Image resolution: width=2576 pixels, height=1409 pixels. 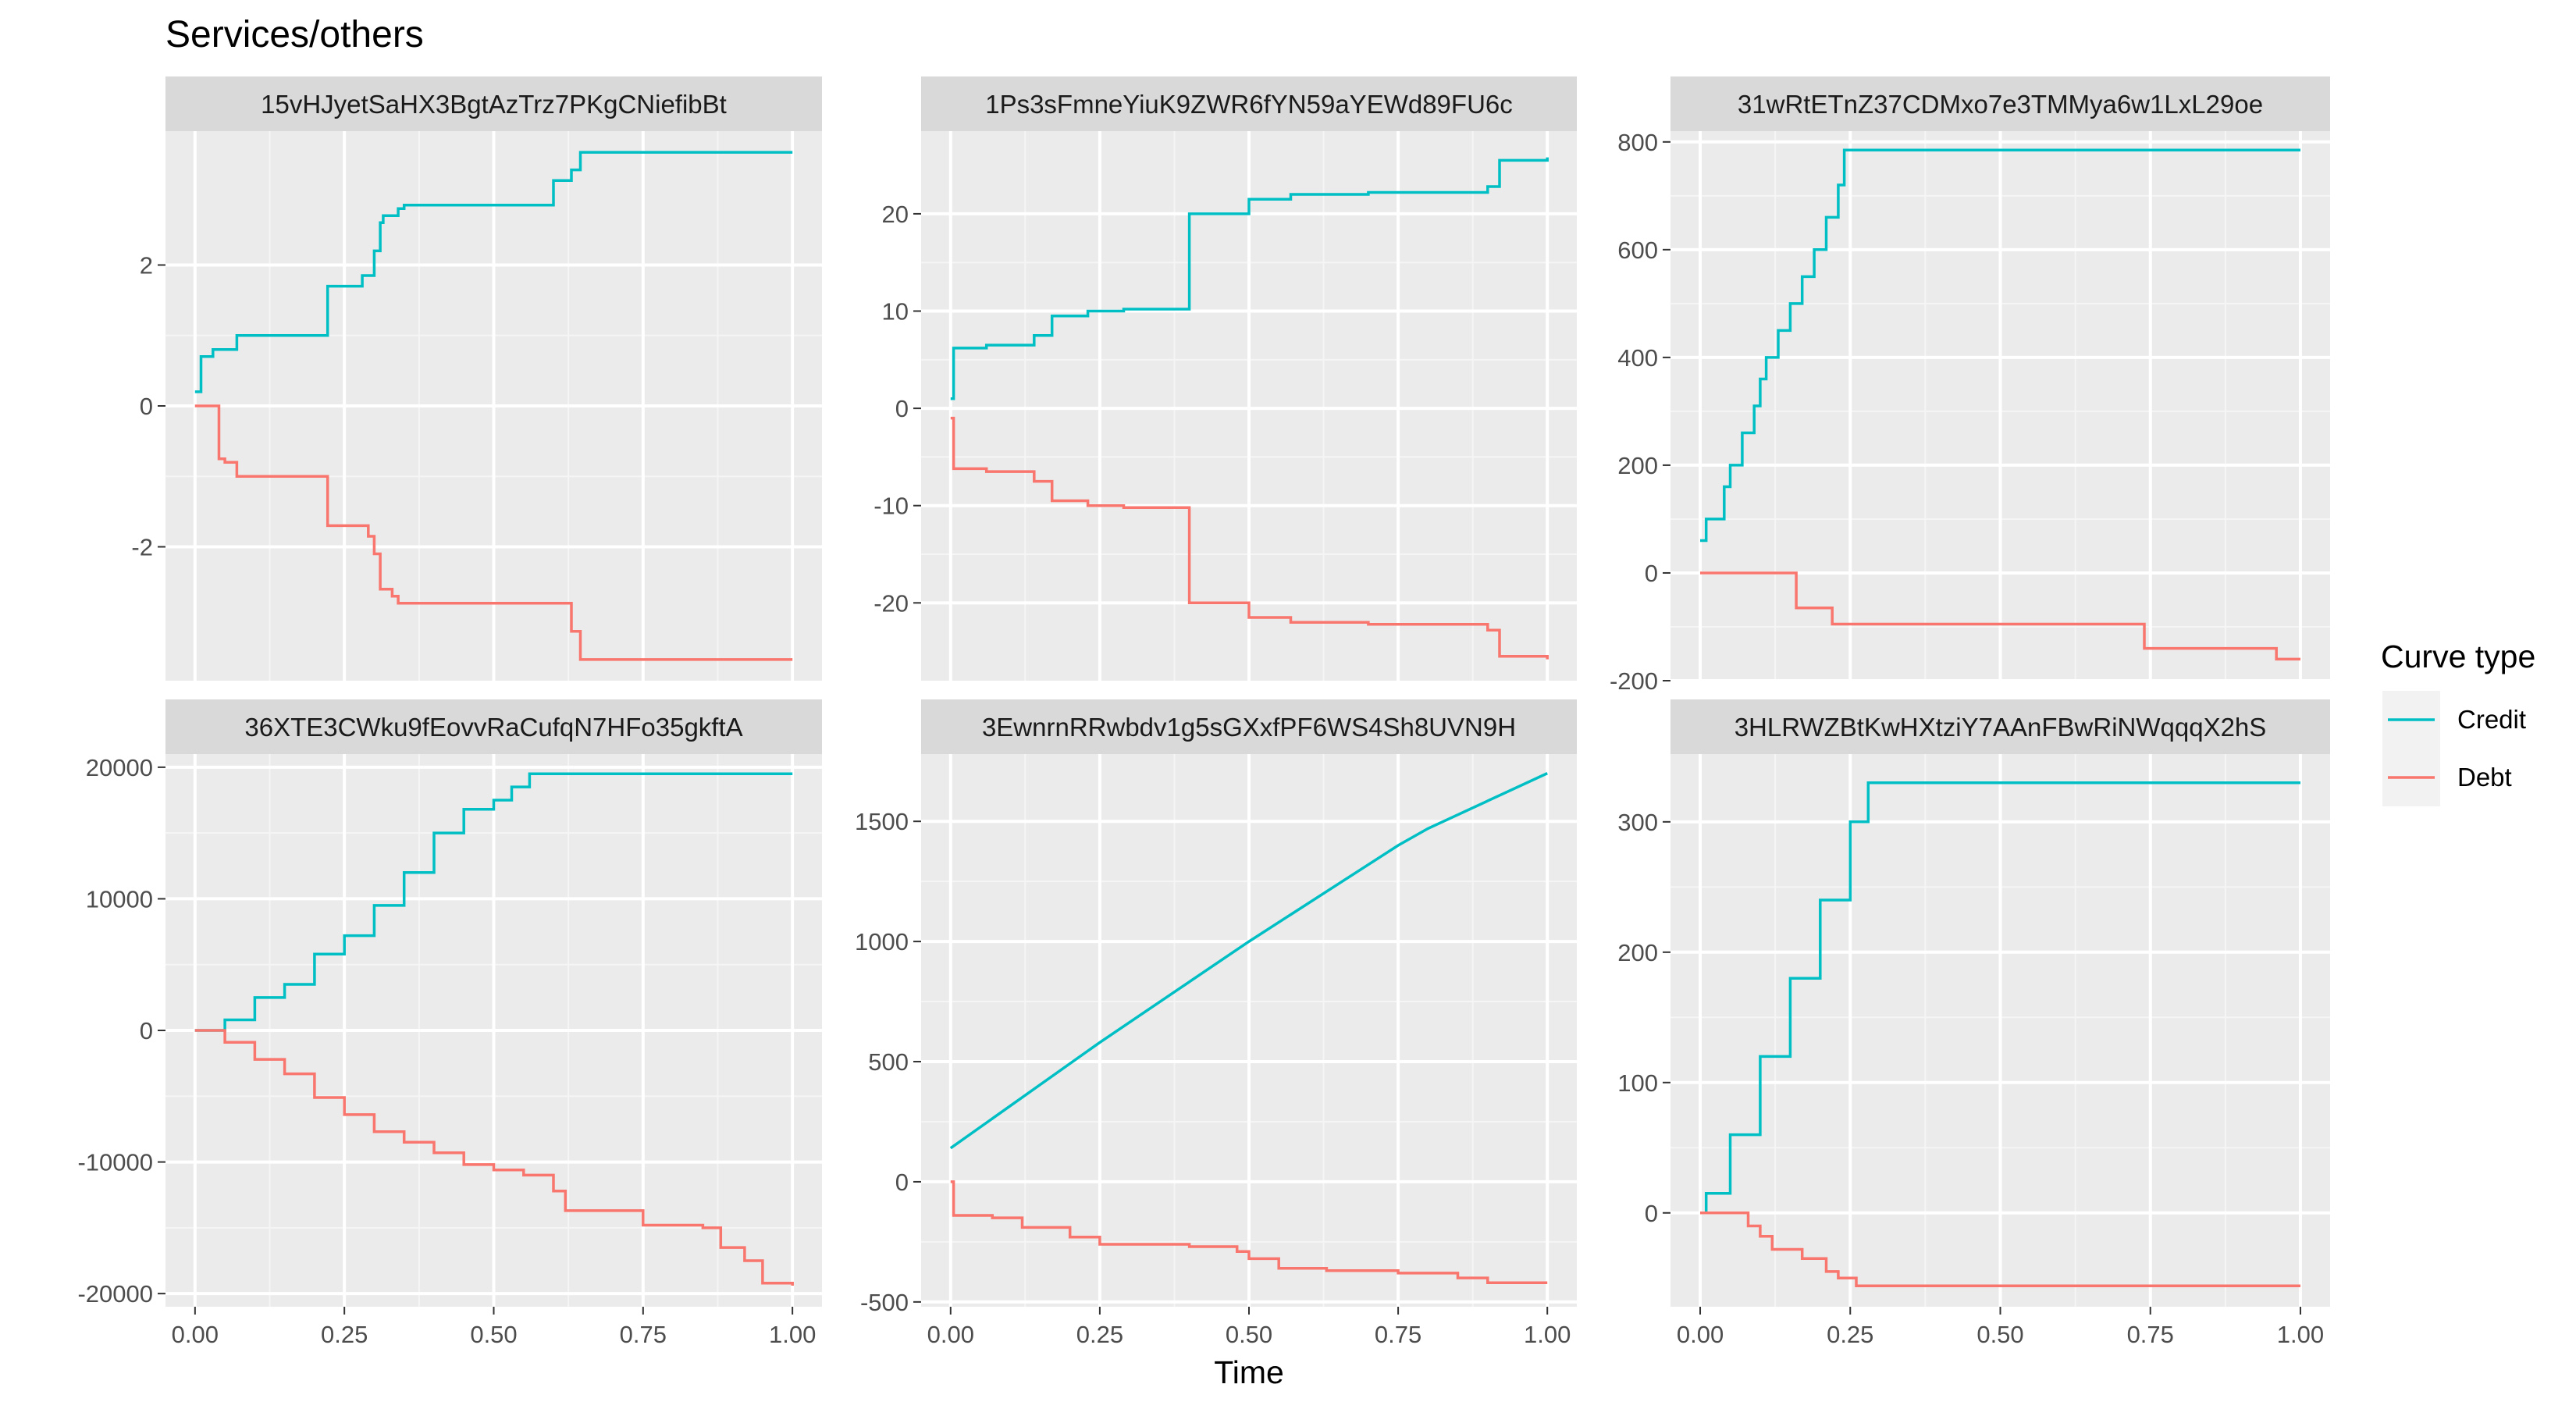 I want to click on y-tick-label: -20, so click(x=891, y=603).